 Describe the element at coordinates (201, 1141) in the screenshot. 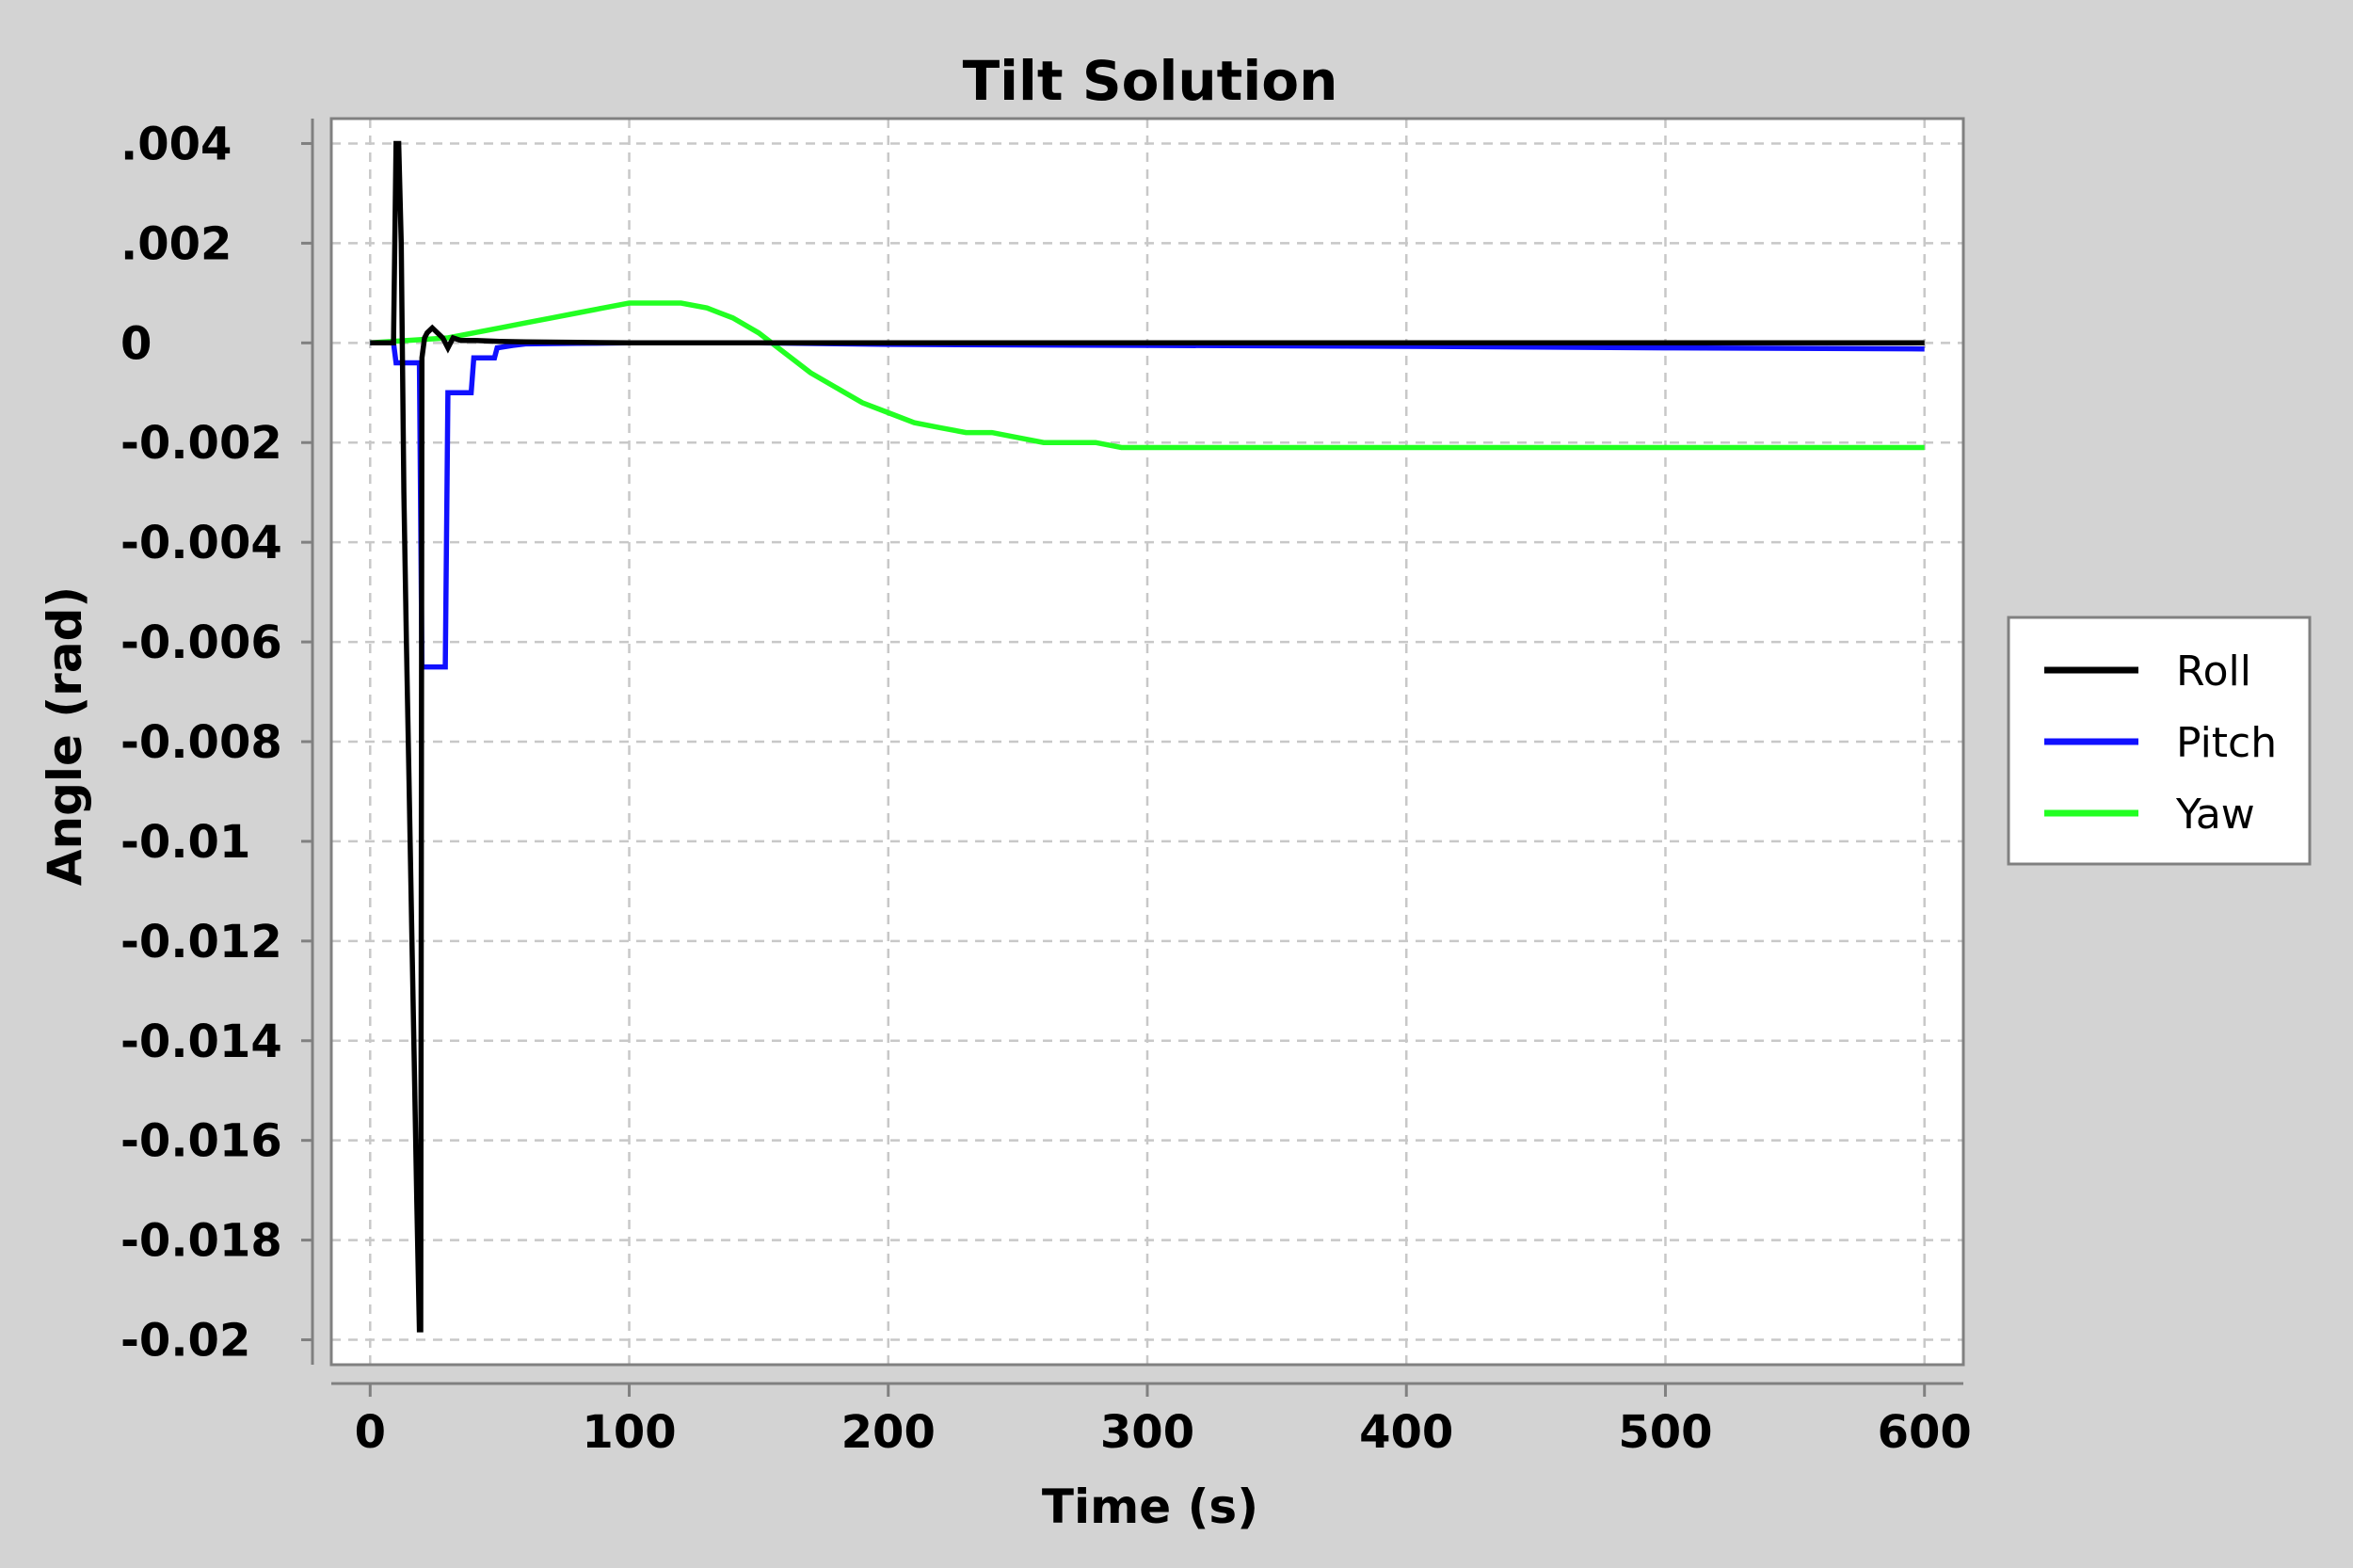

I see `y-tick-label: -0.016` at that location.